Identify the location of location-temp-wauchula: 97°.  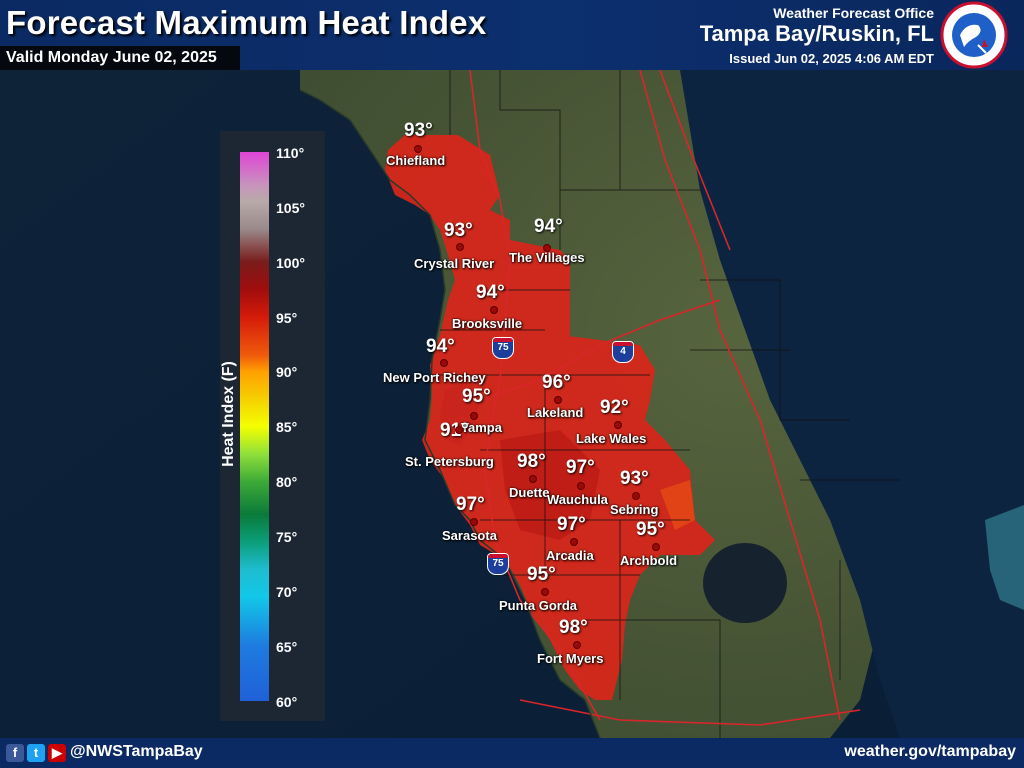
(580, 467).